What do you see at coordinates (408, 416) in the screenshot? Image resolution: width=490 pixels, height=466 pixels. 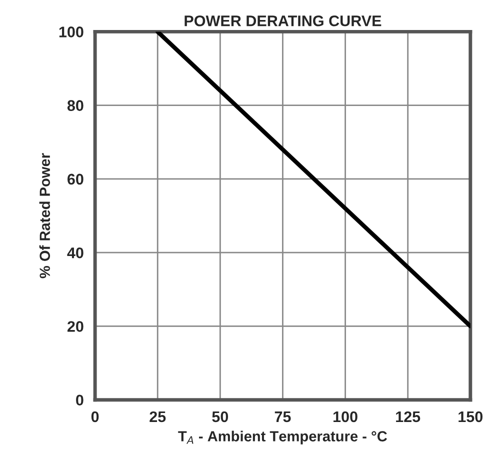 I see `x-tick-label: 125` at bounding box center [408, 416].